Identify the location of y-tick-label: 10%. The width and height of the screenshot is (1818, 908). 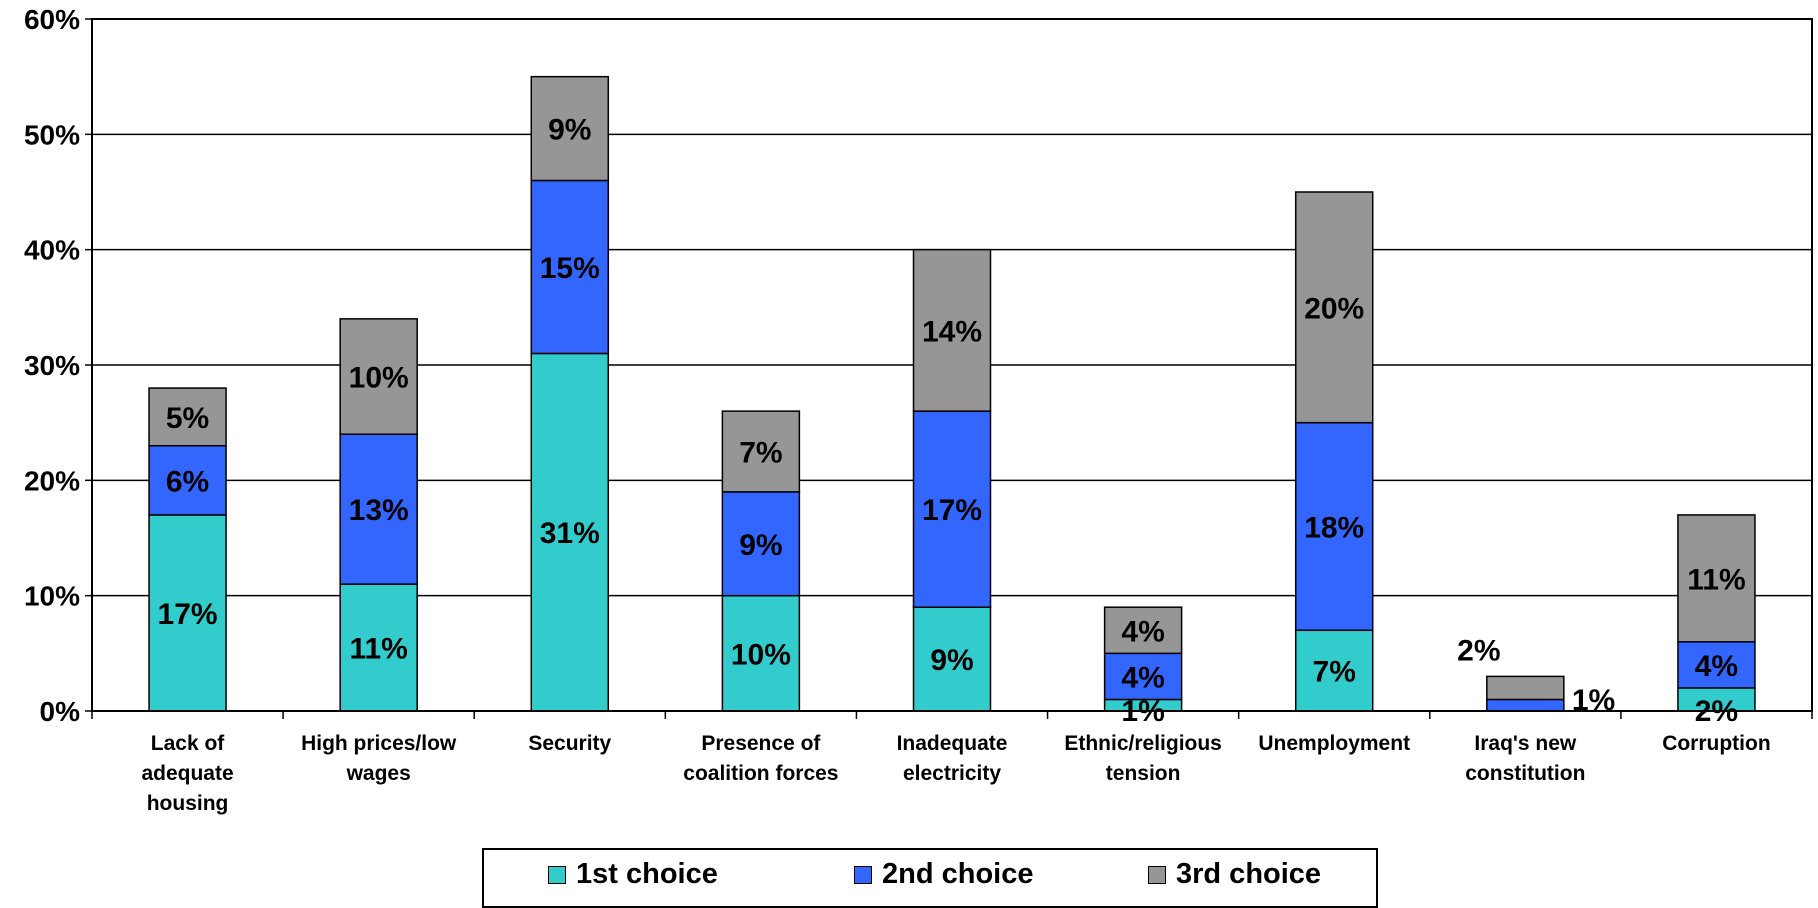
(52, 596).